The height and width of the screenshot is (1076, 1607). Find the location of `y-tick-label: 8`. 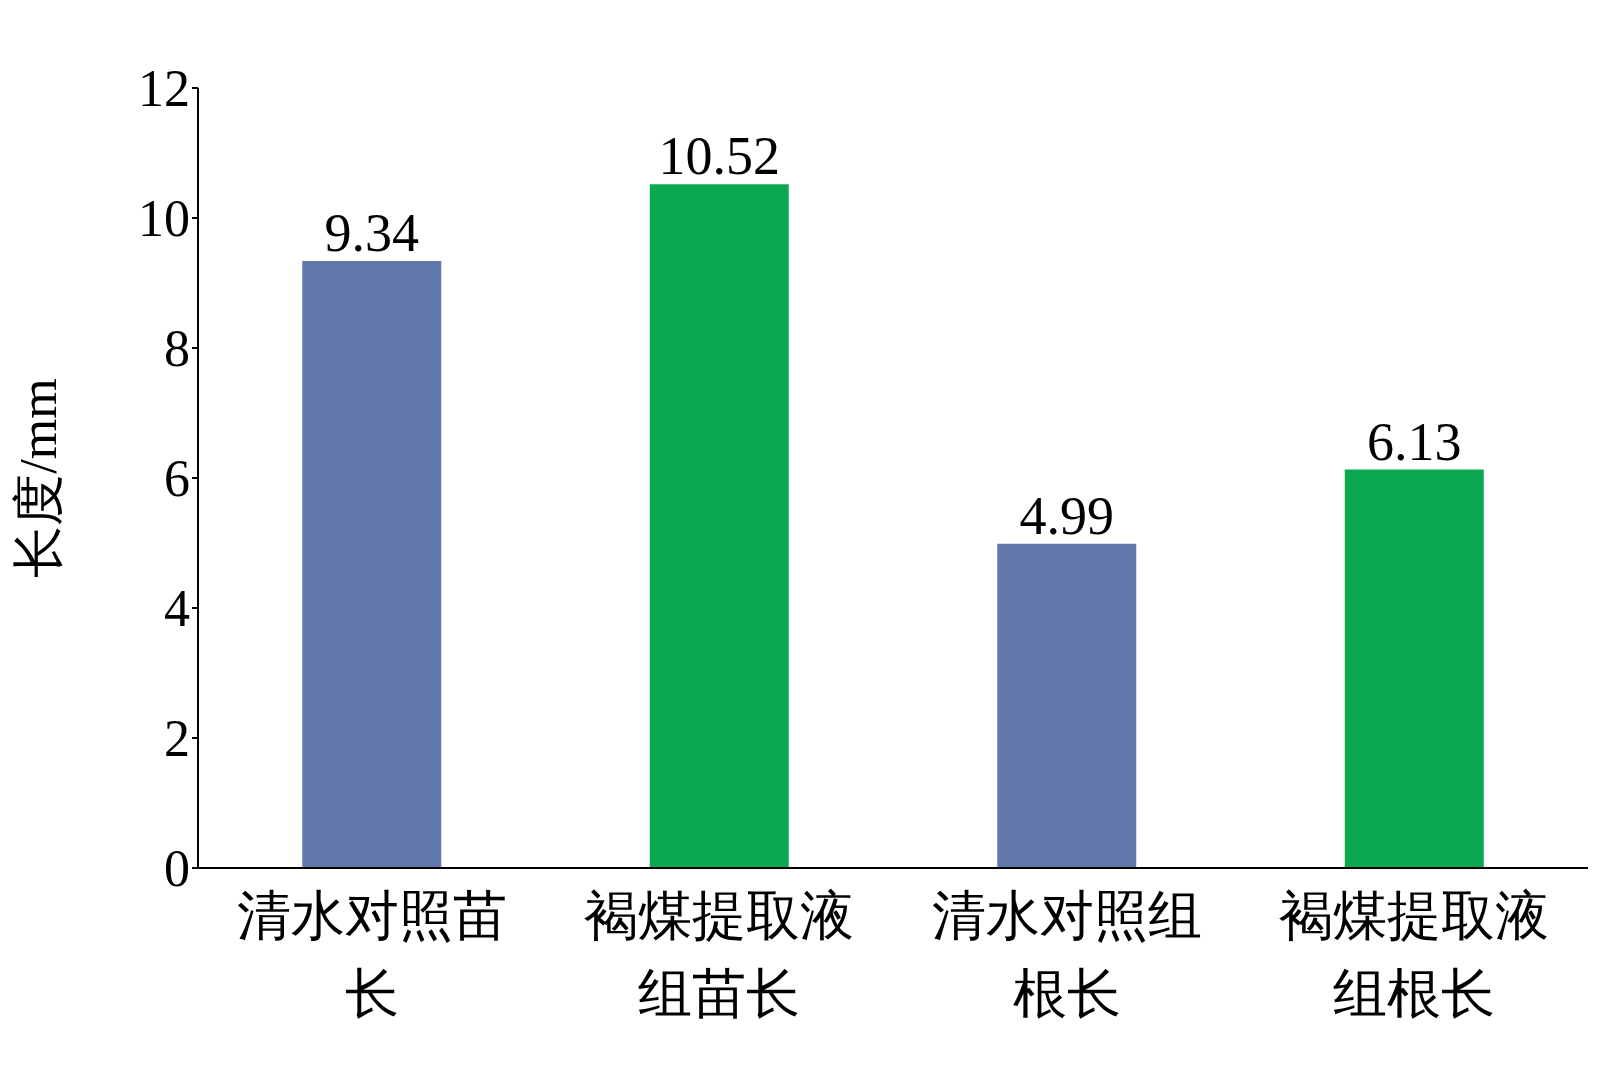

y-tick-label: 8 is located at coordinates (177, 349).